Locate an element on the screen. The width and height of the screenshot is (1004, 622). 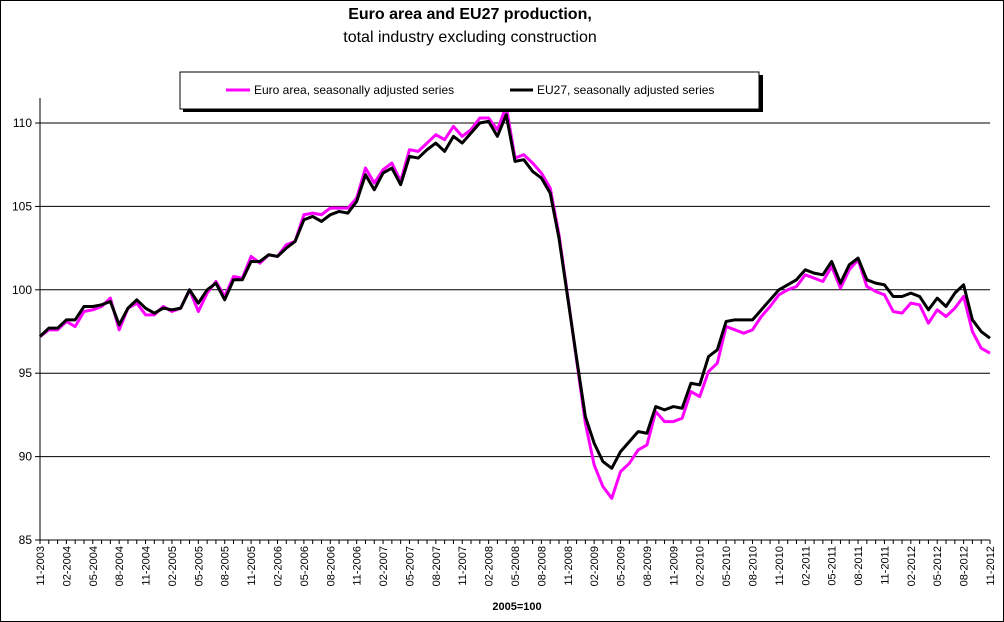
x-tick-label: 02-2005 is located at coordinates (173, 566).